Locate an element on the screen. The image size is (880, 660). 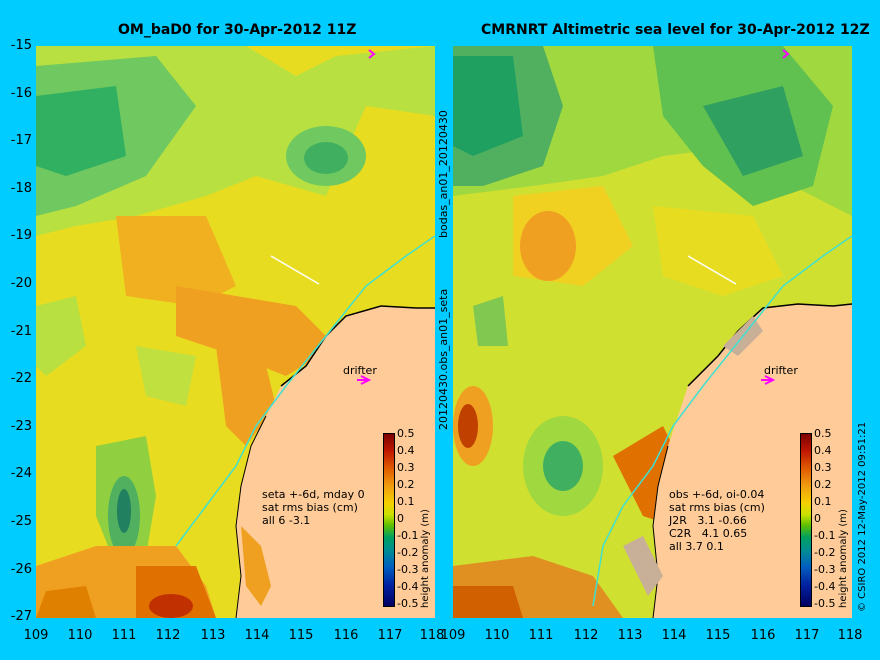
lat-tick: -24 is located at coordinates (21, 473).